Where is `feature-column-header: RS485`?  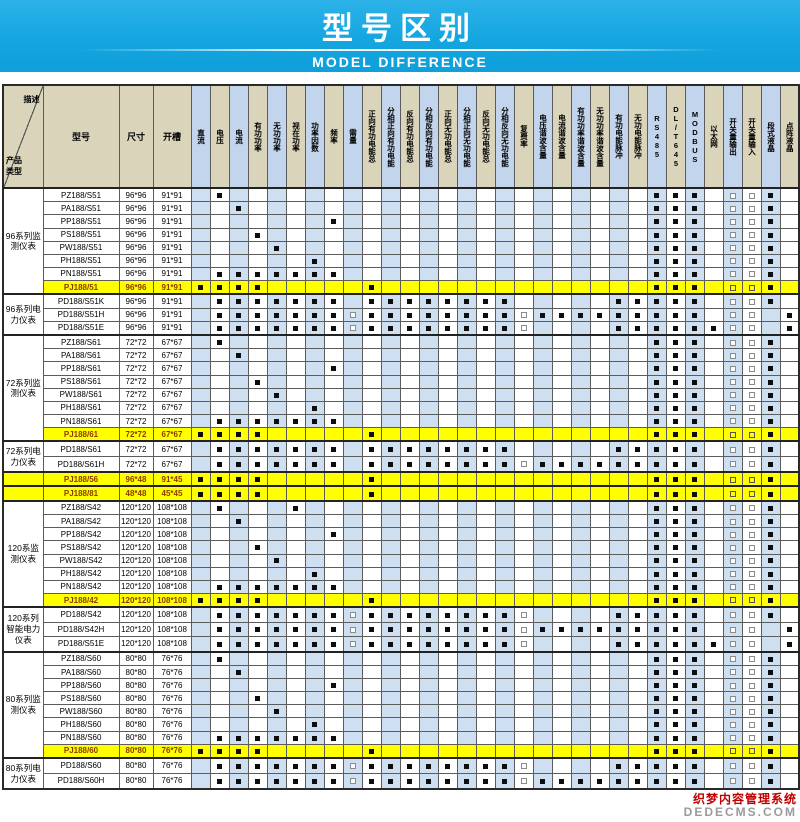
feature-column-header: RS485 is located at coordinates (656, 136).